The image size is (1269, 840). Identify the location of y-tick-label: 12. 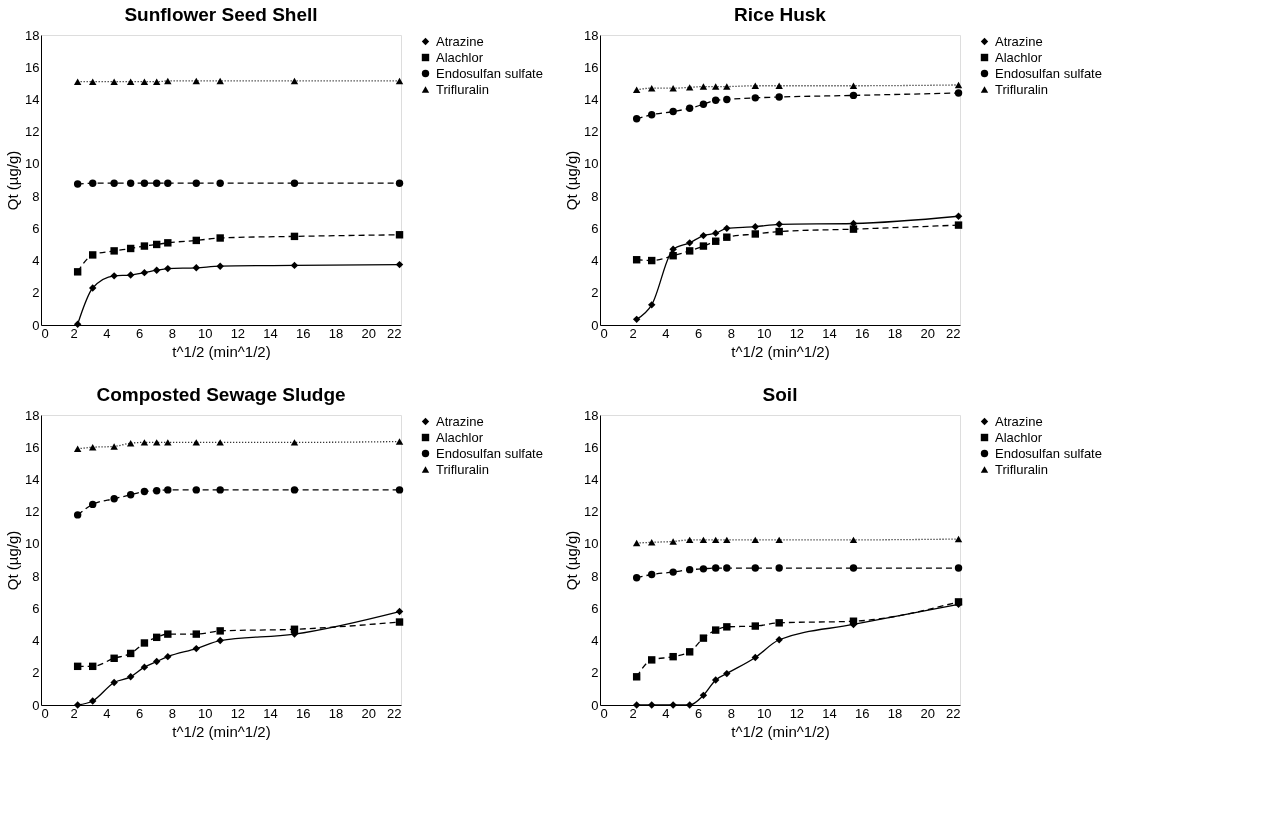
(32, 132).